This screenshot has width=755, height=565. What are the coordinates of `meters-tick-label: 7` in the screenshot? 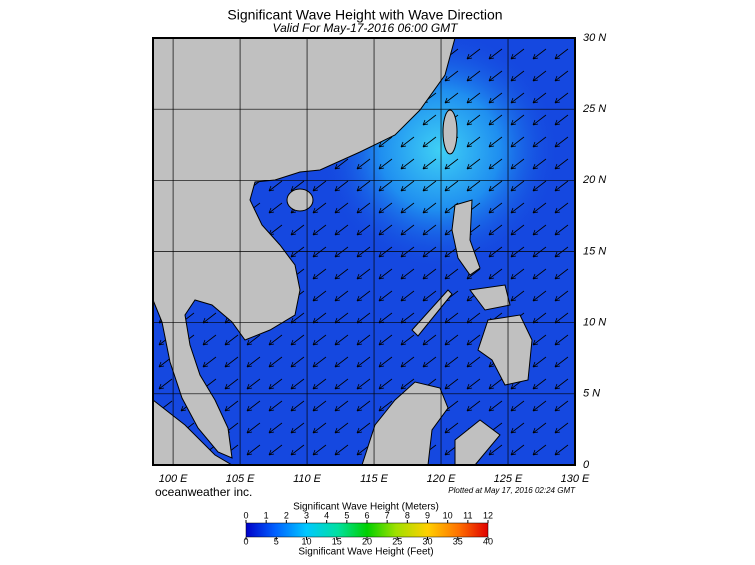 It's located at (387, 515).